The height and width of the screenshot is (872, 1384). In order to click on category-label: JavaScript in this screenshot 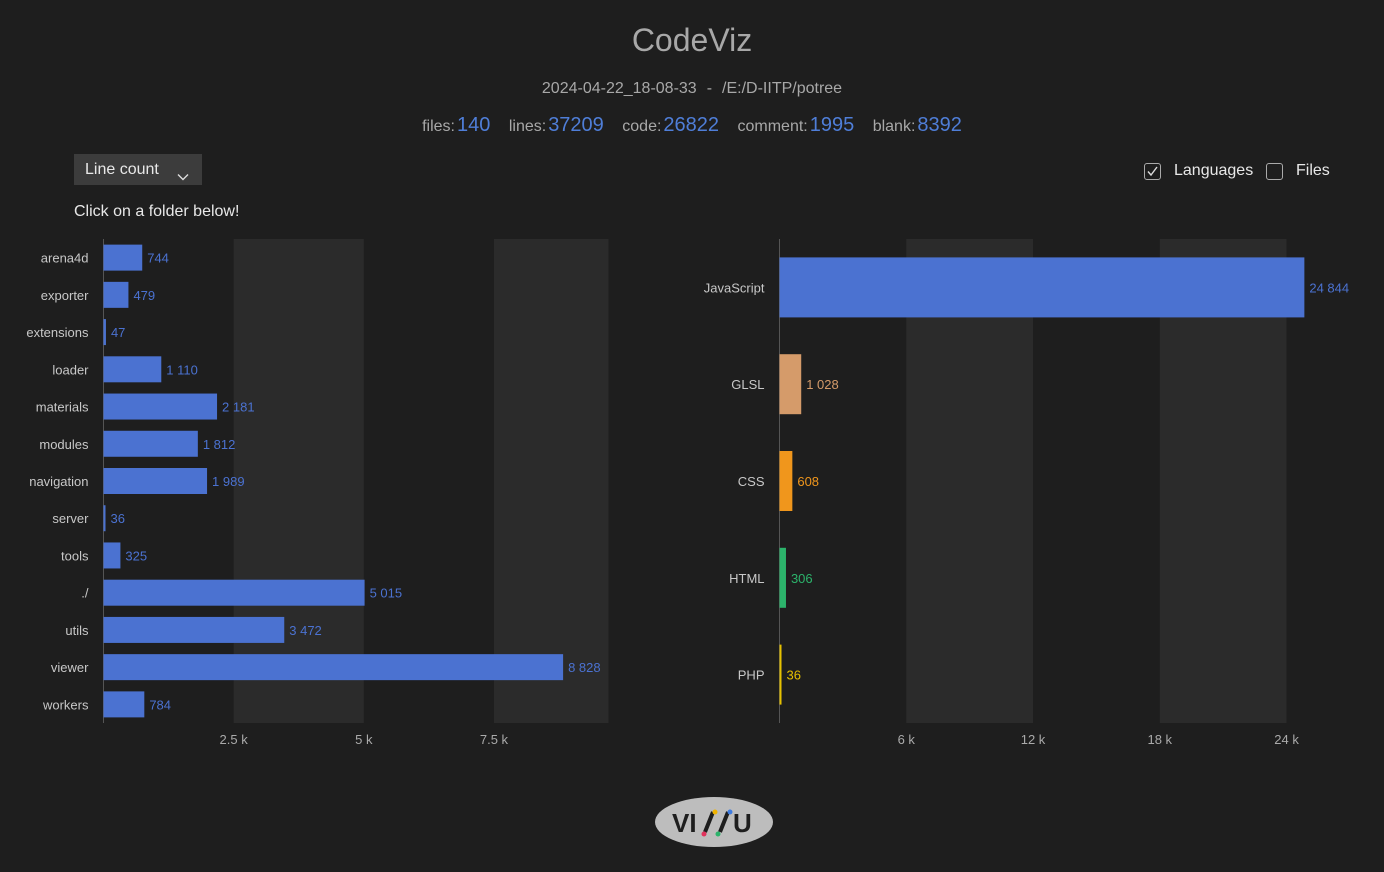, I will do `click(734, 287)`.